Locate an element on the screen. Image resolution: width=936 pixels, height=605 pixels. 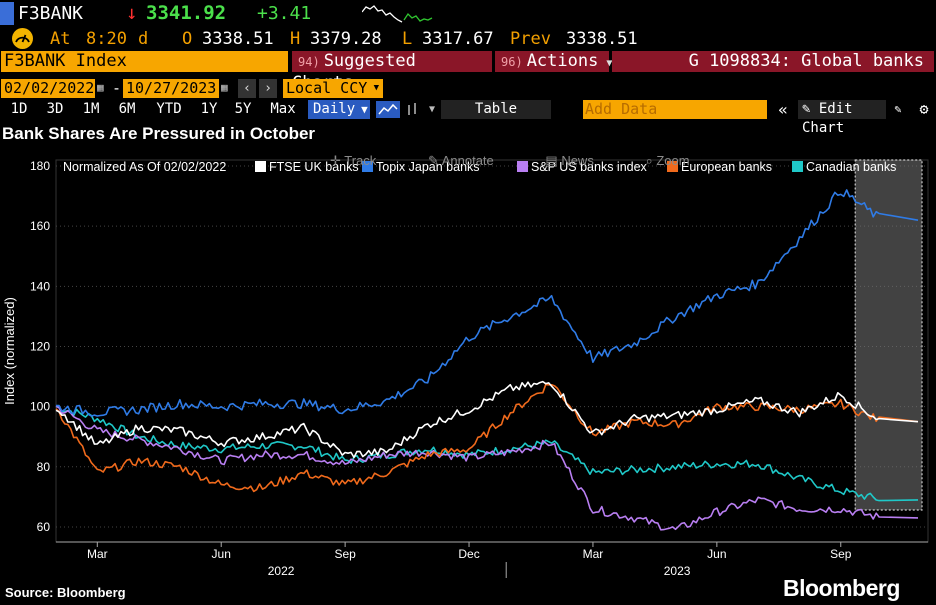
end-date-field: 10/27/2023 is located at coordinates (171, 88).